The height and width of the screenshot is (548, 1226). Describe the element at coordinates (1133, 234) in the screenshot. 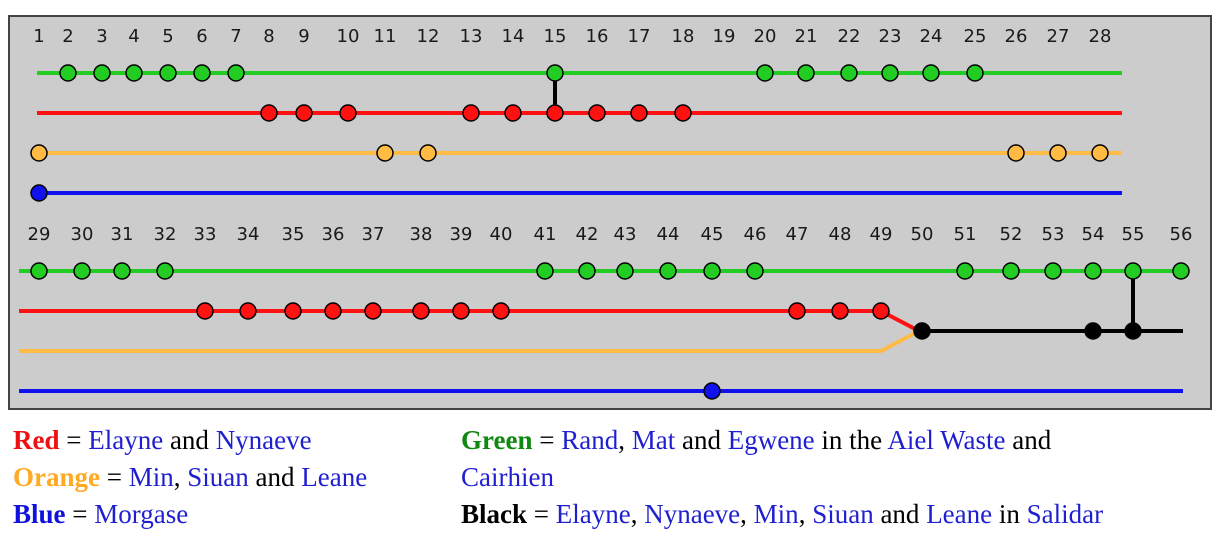

I see `chapter-number: 55` at that location.